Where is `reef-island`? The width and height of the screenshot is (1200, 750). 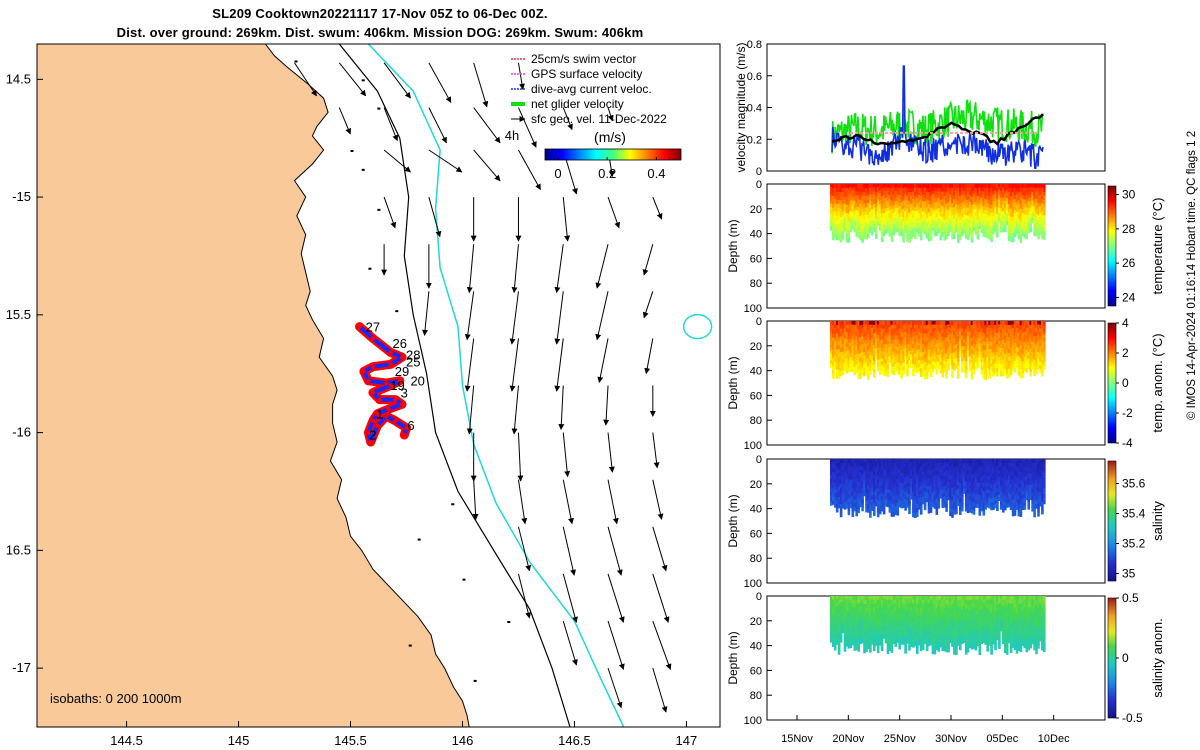 reef-island is located at coordinates (363, 169).